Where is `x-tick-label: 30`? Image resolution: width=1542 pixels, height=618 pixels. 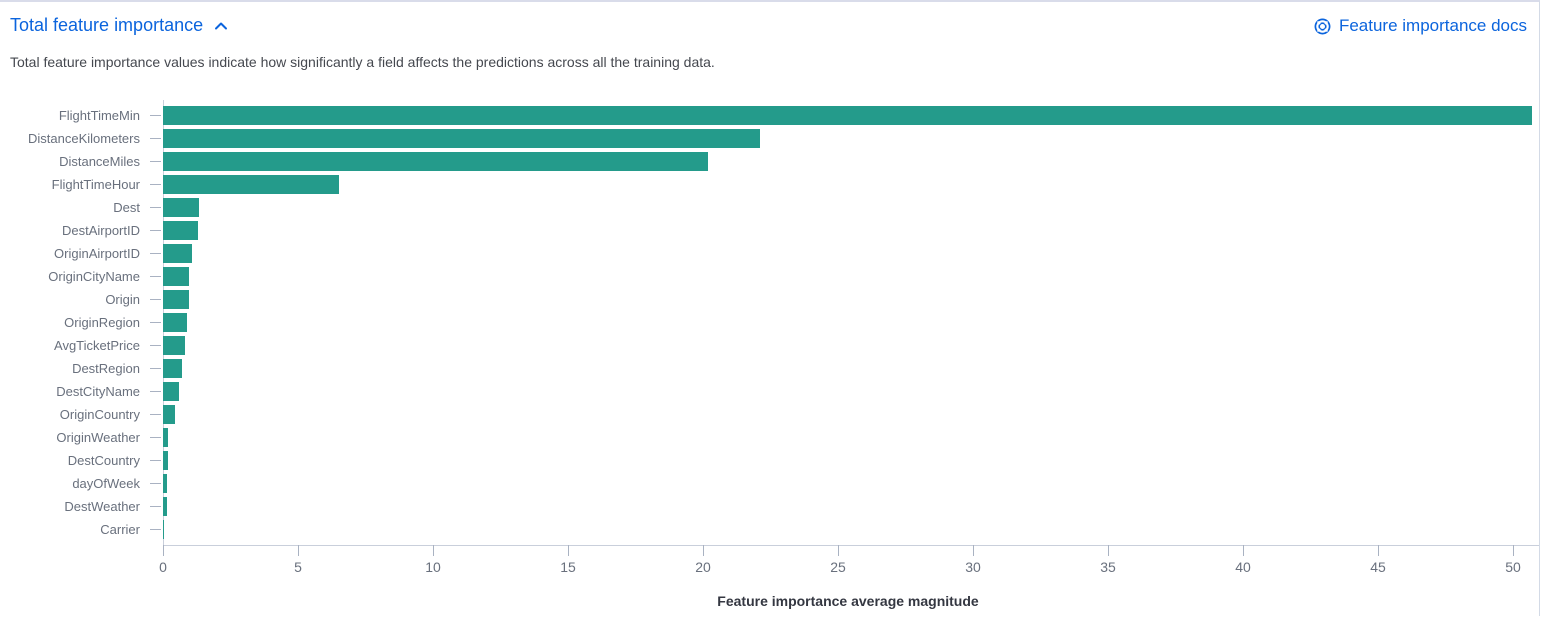 x-tick-label: 30 is located at coordinates (973, 567).